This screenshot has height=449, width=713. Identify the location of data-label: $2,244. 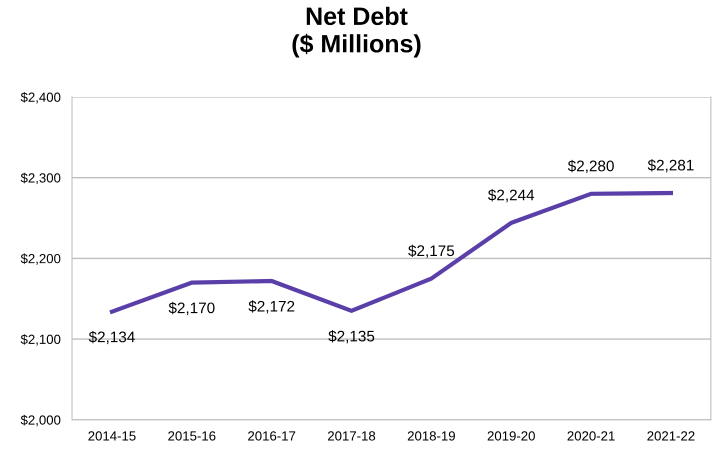
(511, 195).